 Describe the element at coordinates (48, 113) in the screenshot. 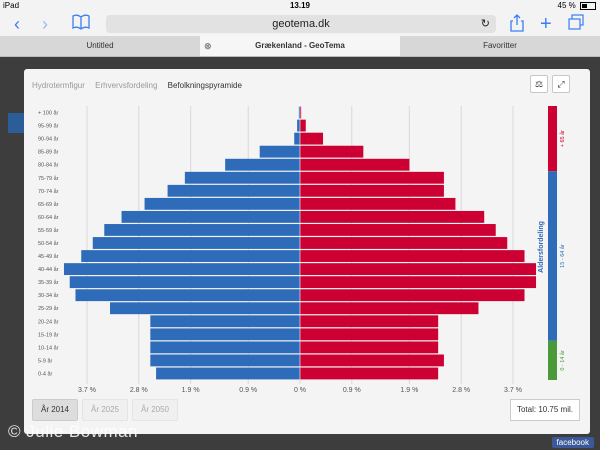

I see `age-label: + 100 år` at that location.